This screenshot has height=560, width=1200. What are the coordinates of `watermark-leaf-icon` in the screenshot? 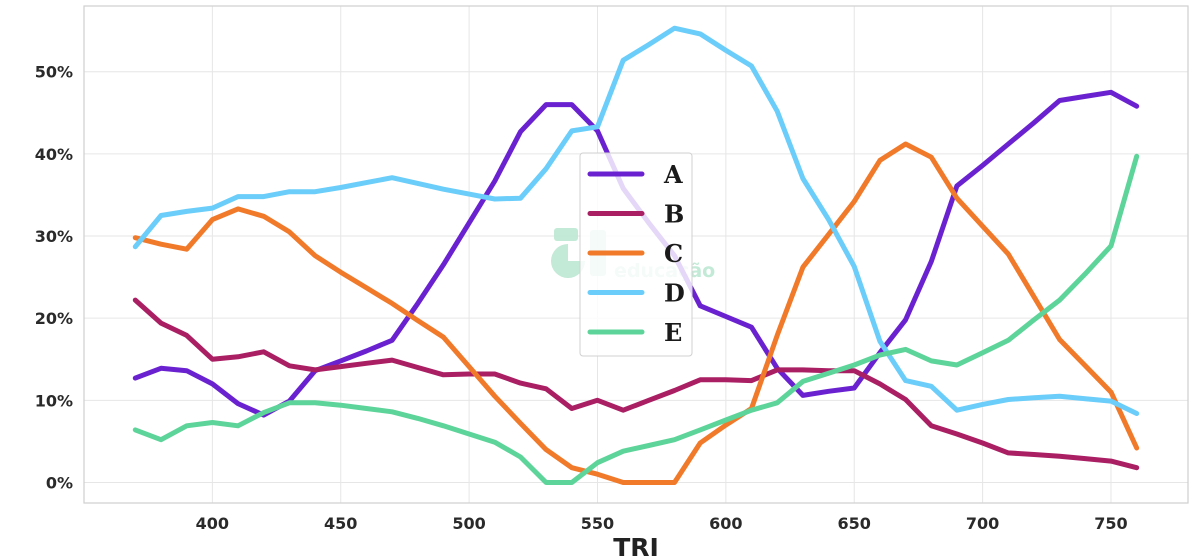 It's located at (568, 261).